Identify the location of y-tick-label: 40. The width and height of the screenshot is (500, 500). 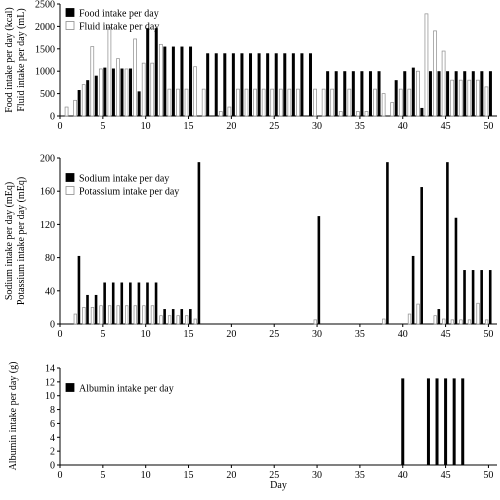
(50, 291).